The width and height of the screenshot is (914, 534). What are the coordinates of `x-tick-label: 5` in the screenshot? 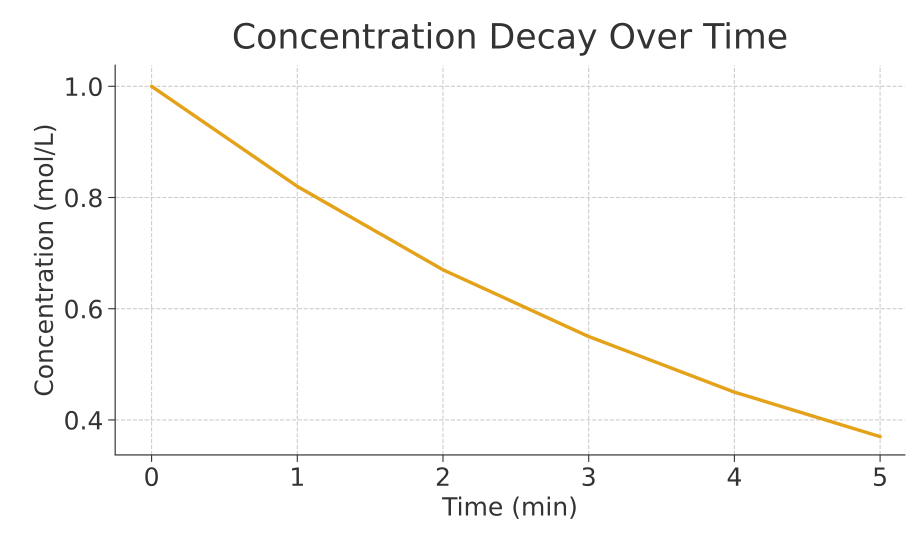 It's located at (880, 477).